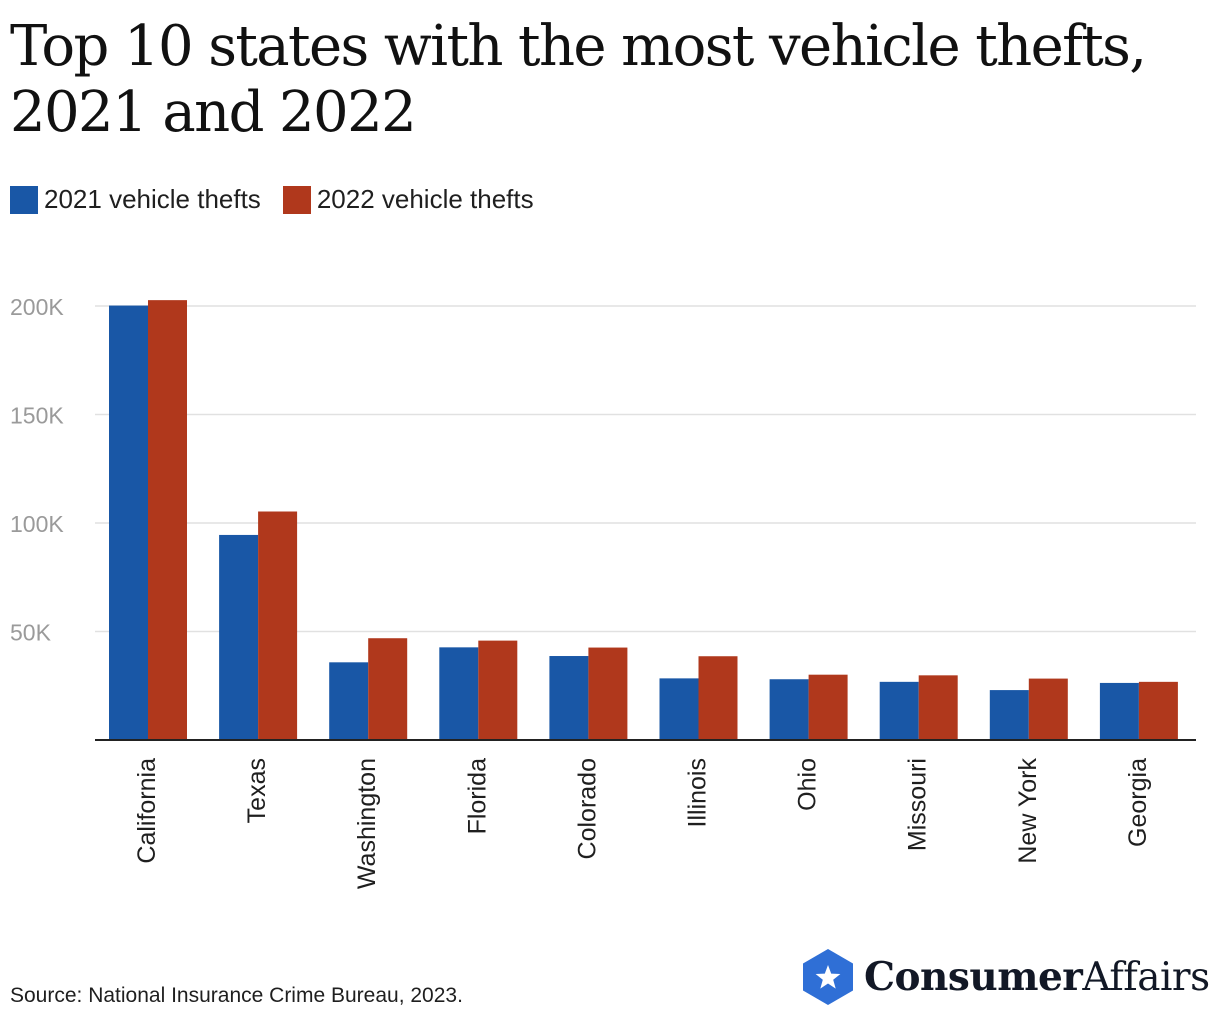 The height and width of the screenshot is (1020, 1220). Describe the element at coordinates (828, 707) in the screenshot. I see `bar-2022-ohio` at that location.